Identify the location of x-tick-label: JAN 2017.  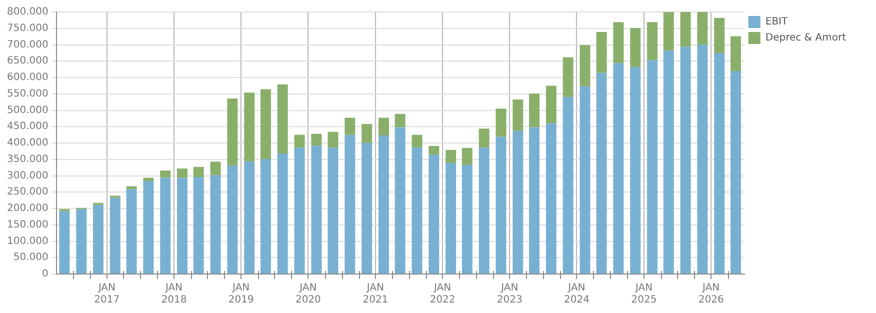
(107, 294).